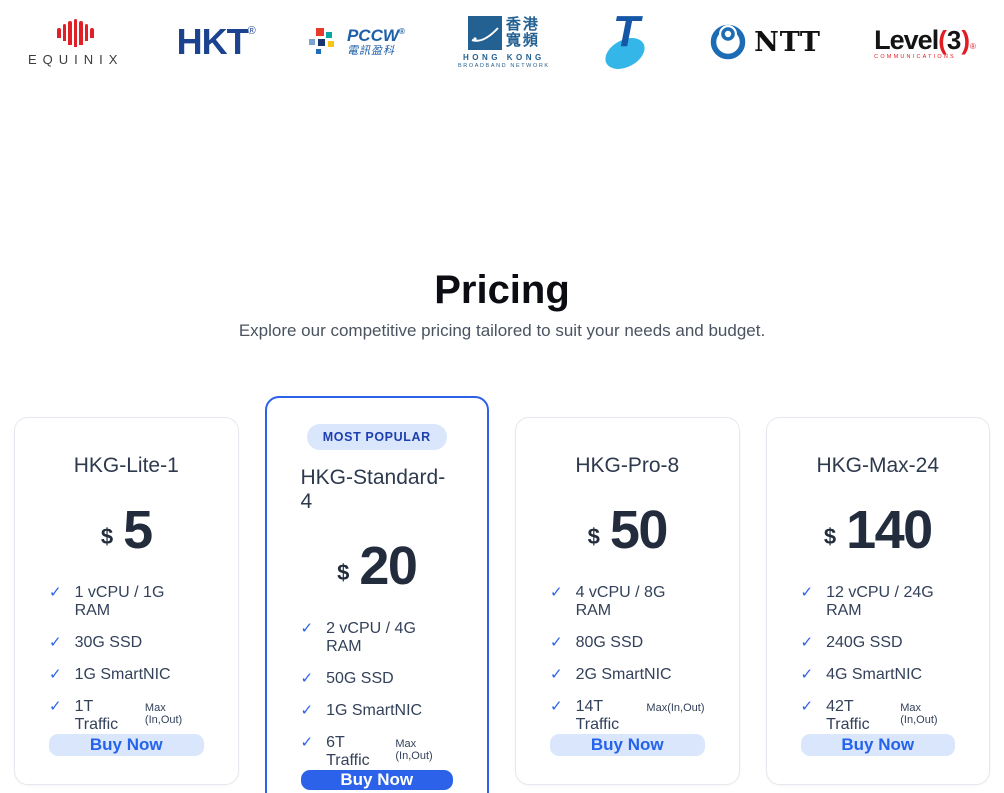 This screenshot has height=793, width=1004. What do you see at coordinates (728, 42) in the screenshot?
I see `ntt-ring-icon` at bounding box center [728, 42].